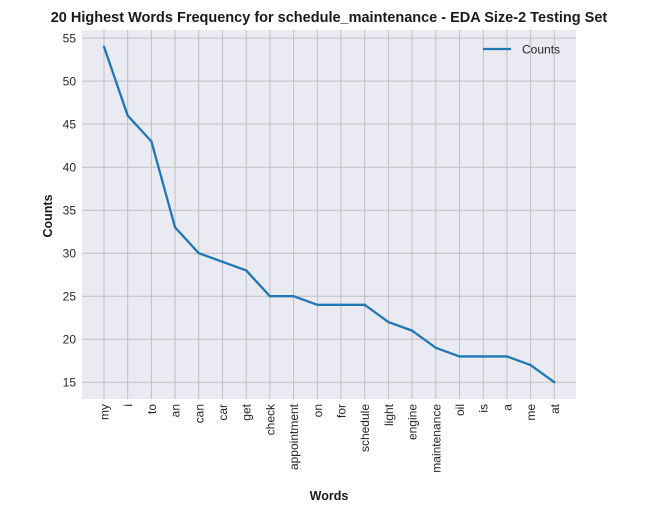  I want to click on x-tick-label: a, so click(507, 407).